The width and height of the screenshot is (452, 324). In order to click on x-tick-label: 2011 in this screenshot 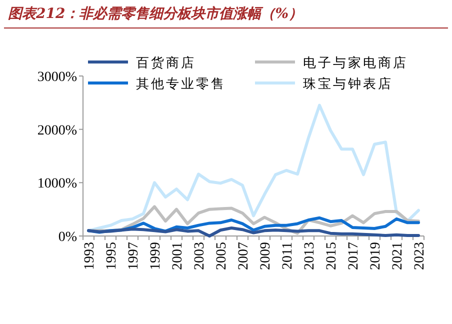, I will do `click(288, 256)`.